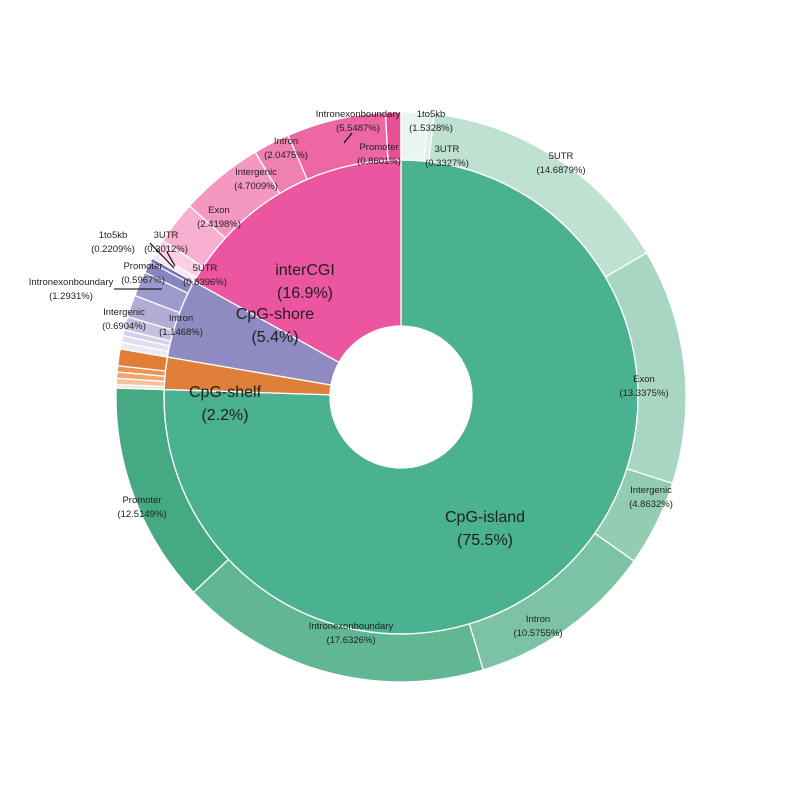 Image resolution: width=800 pixels, height=800 pixels. What do you see at coordinates (286, 141) in the screenshot?
I see `outer-label-intercgi-intron: Intron` at bounding box center [286, 141].